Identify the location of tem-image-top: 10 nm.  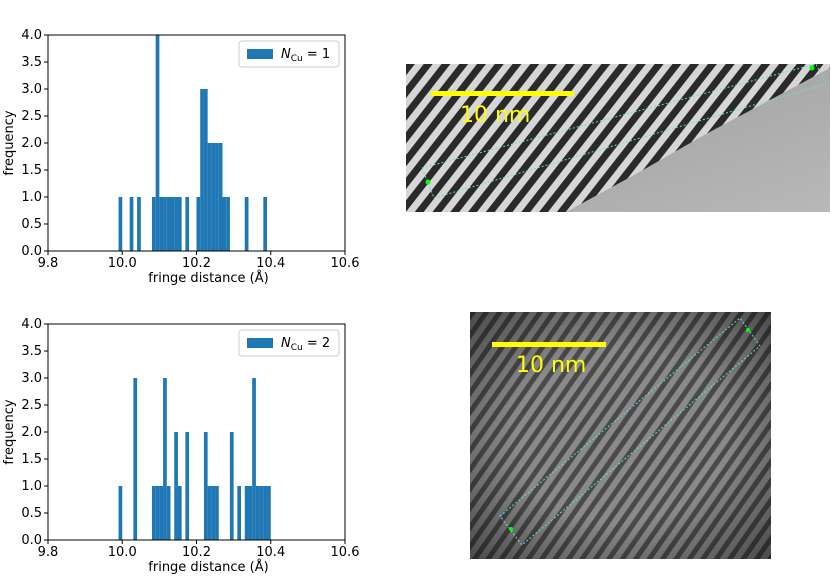
(618, 138).